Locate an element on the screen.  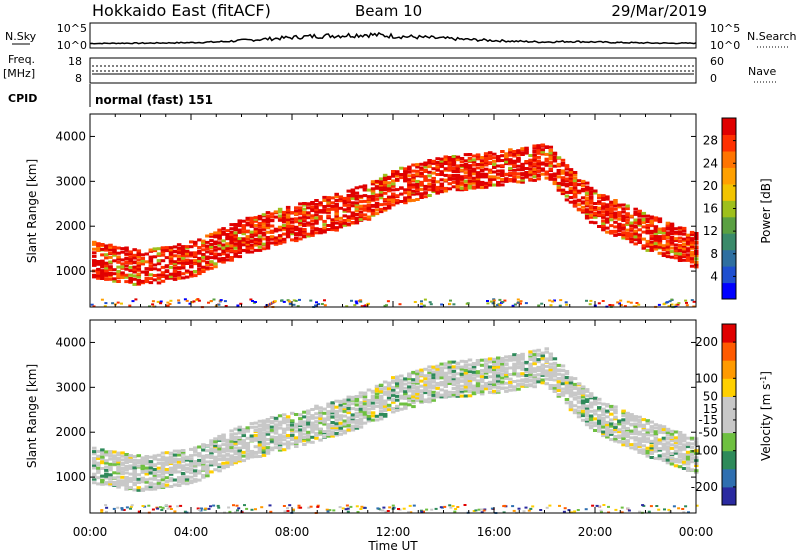
freq-unit: [MHz] is located at coordinates (19, 73).